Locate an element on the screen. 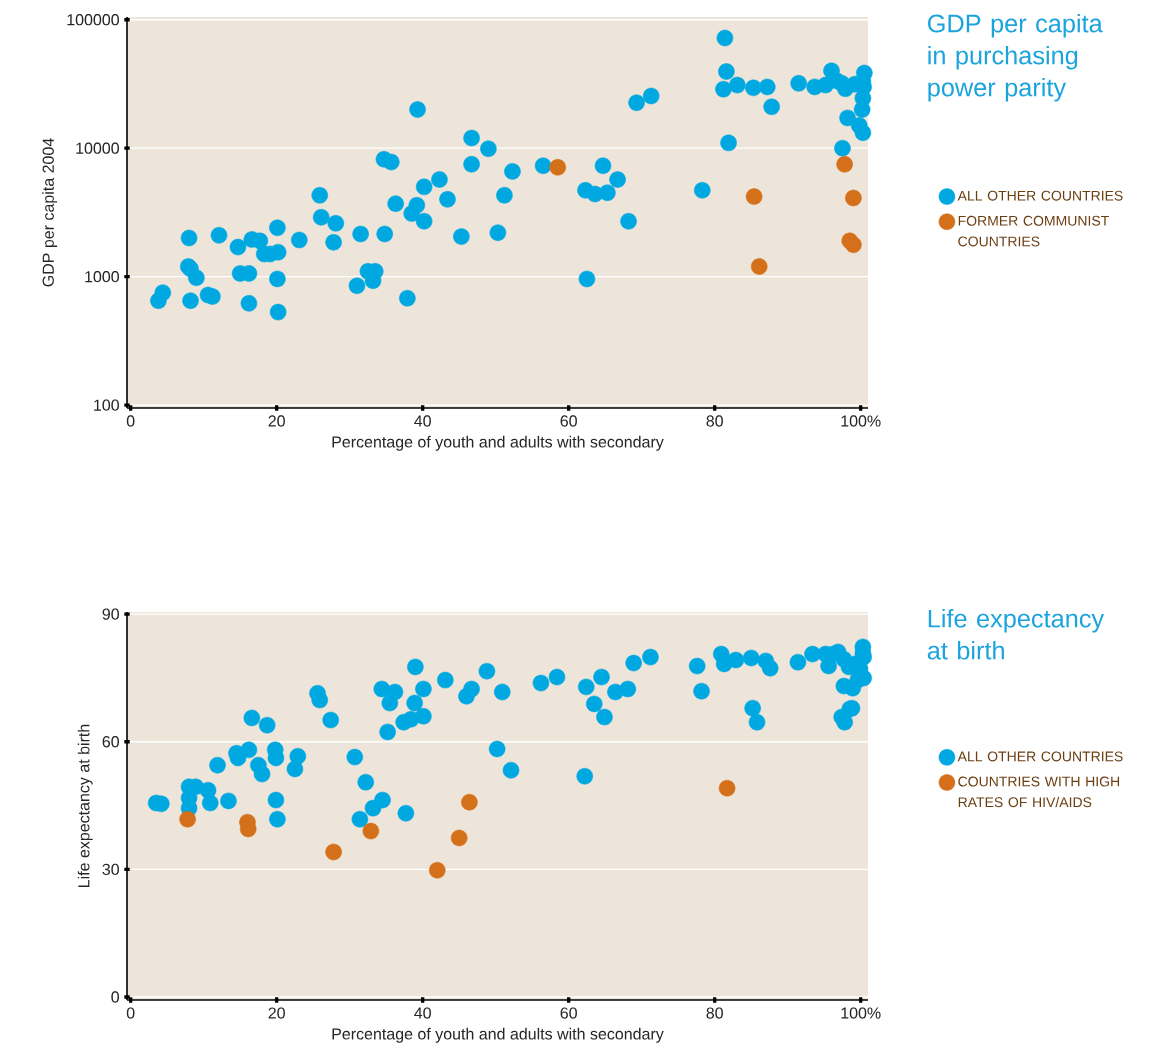  y-tick-label: 100 is located at coordinates (107, 405).